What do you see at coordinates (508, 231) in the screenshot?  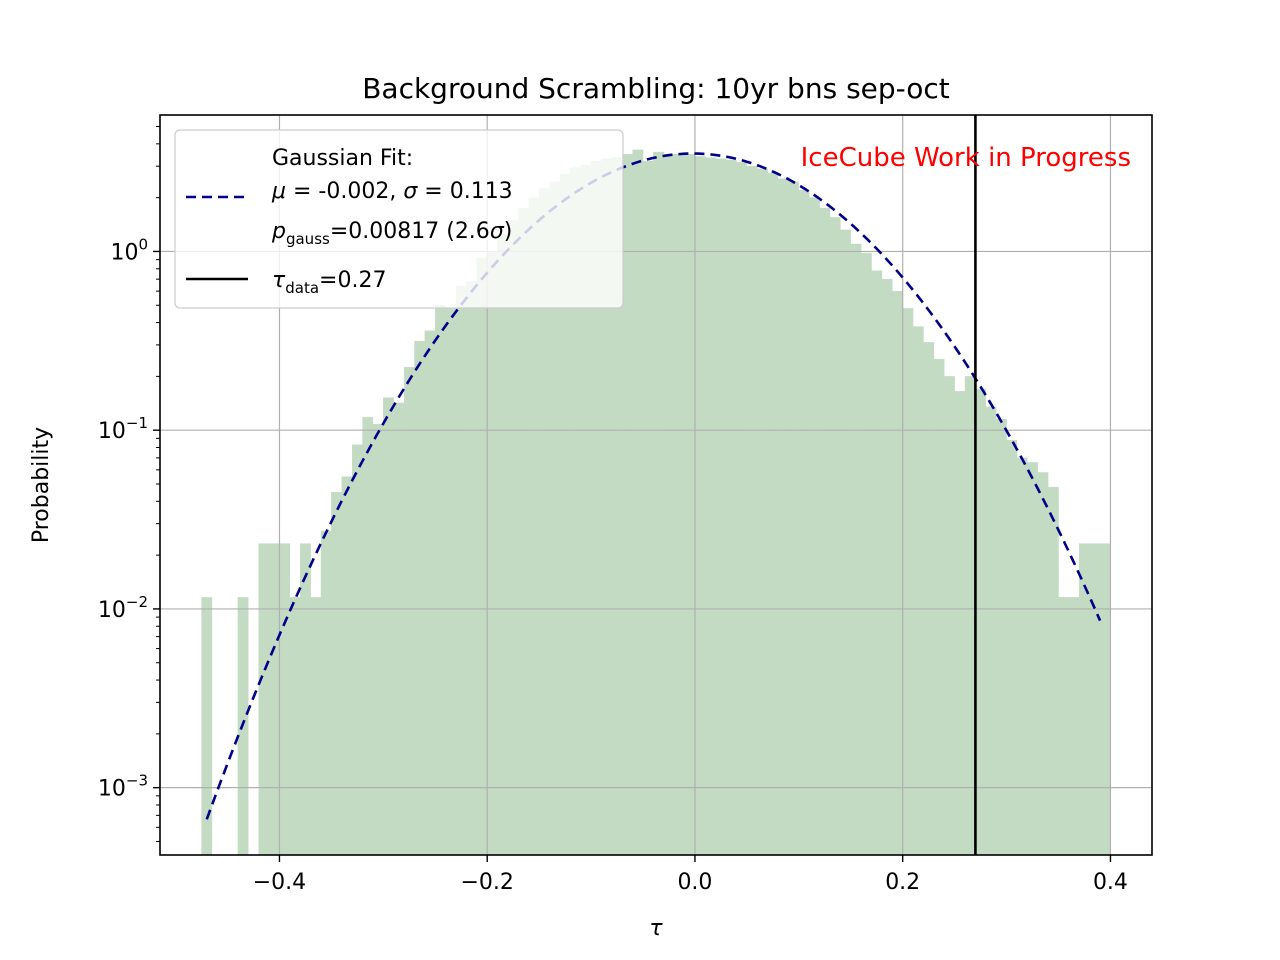 I see `legend-pgauss-close: )` at bounding box center [508, 231].